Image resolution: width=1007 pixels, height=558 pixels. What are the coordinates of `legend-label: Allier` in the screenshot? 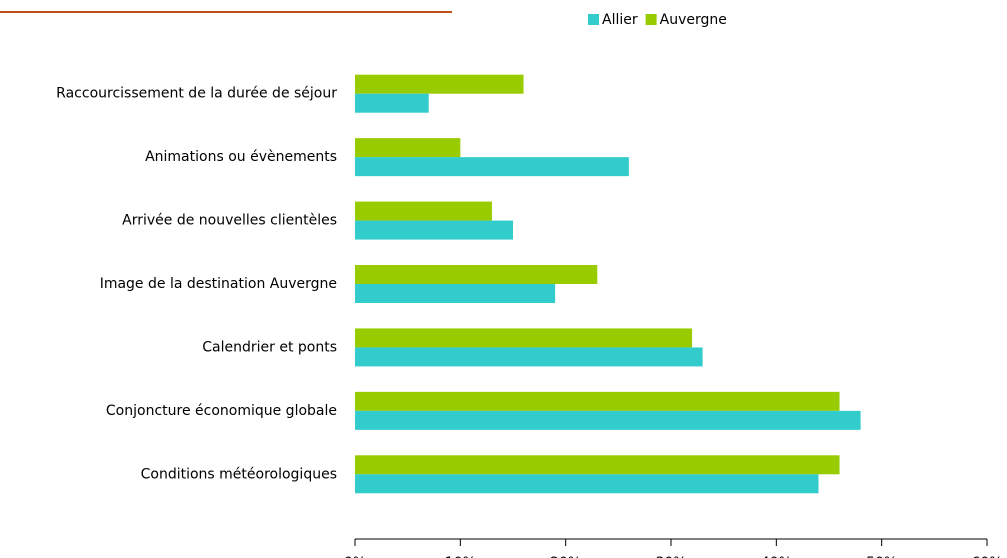 It's located at (620, 20).